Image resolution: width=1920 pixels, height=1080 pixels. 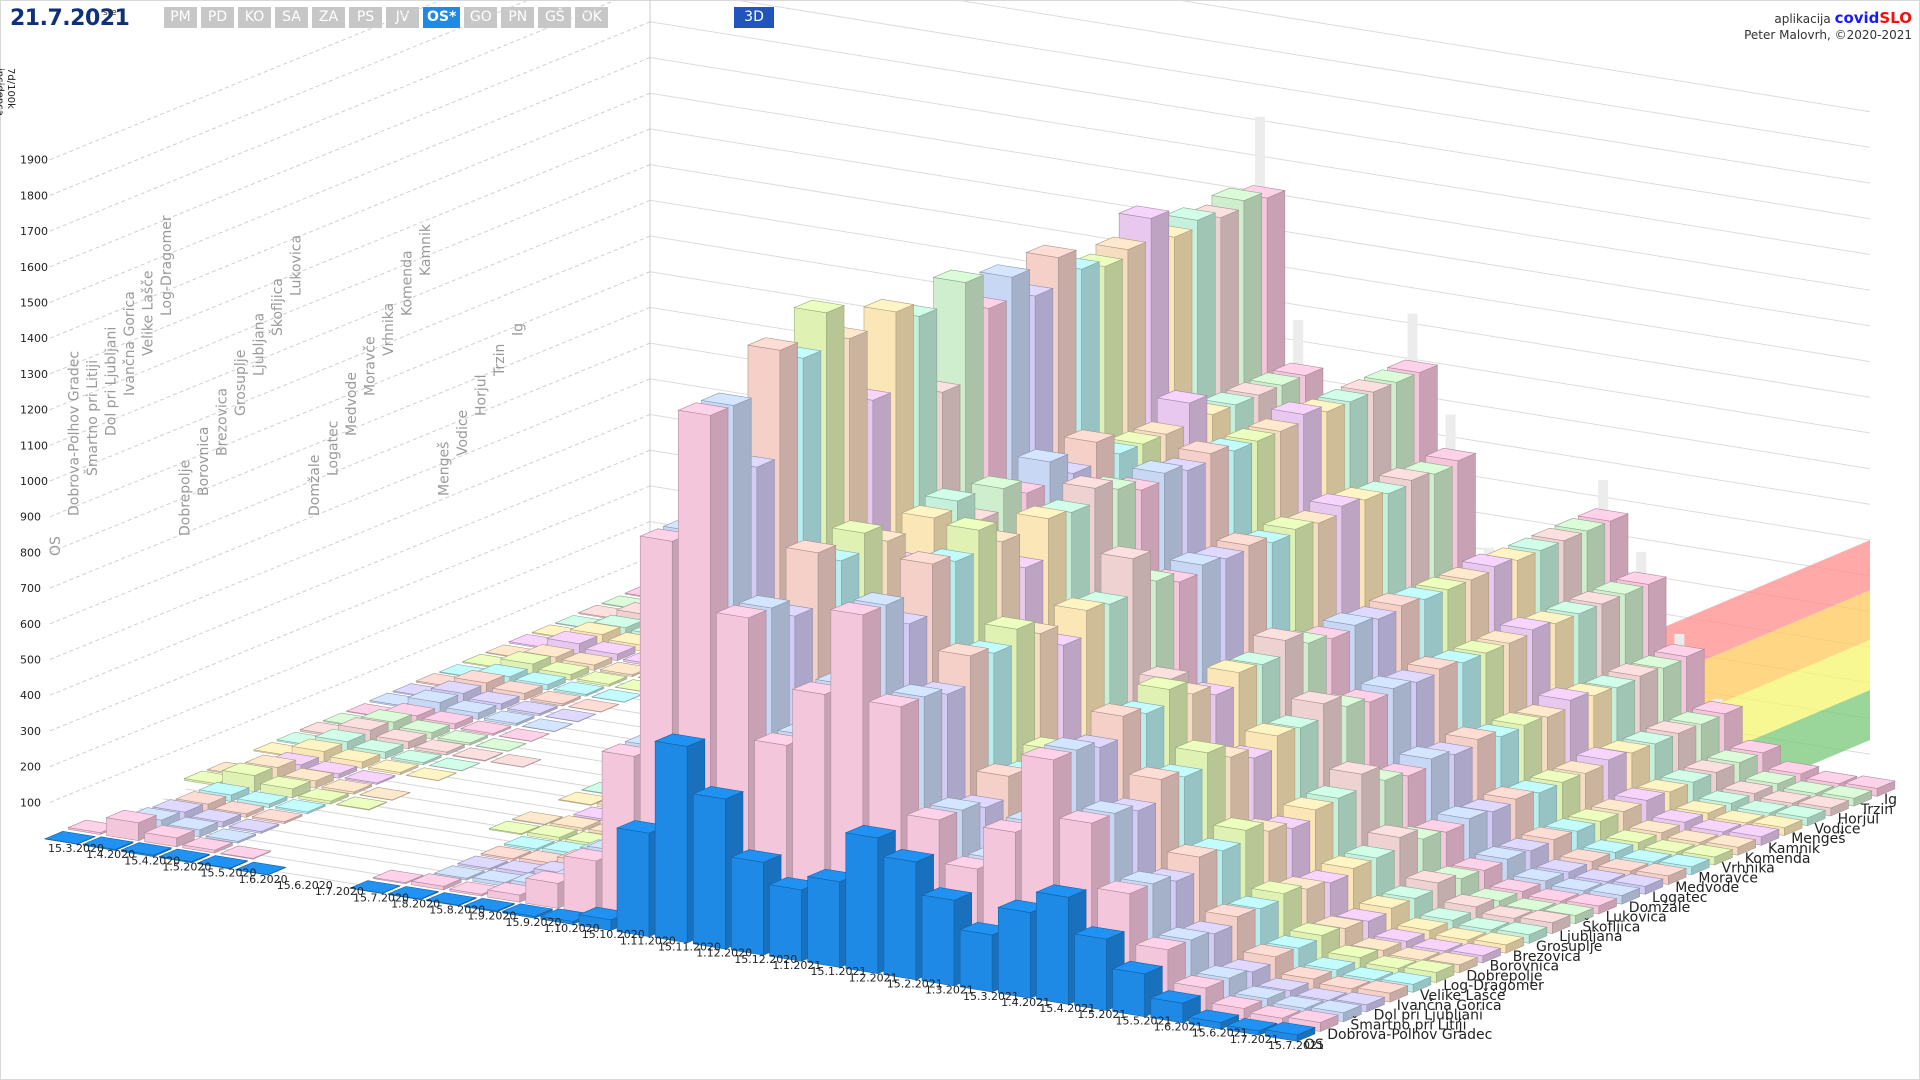 What do you see at coordinates (1857, 18) in the screenshot?
I see `app-brand-covid: covid` at bounding box center [1857, 18].